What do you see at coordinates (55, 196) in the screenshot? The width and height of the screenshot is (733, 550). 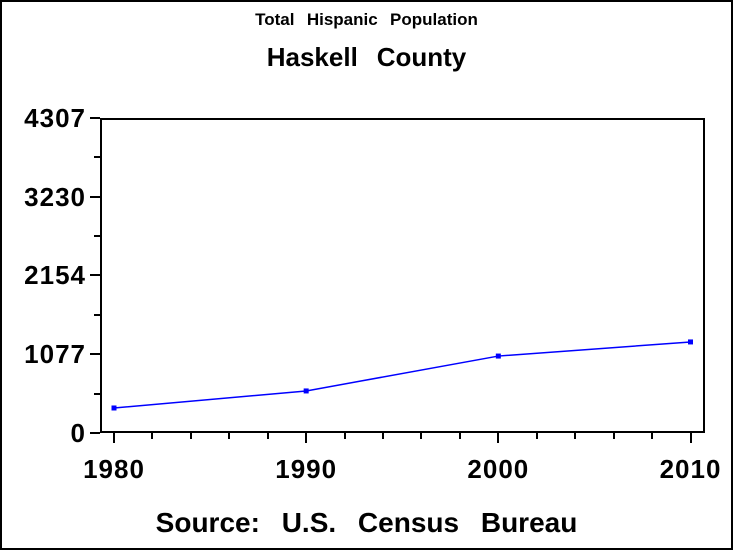 I see `y-axis-label: 3230` at bounding box center [55, 196].